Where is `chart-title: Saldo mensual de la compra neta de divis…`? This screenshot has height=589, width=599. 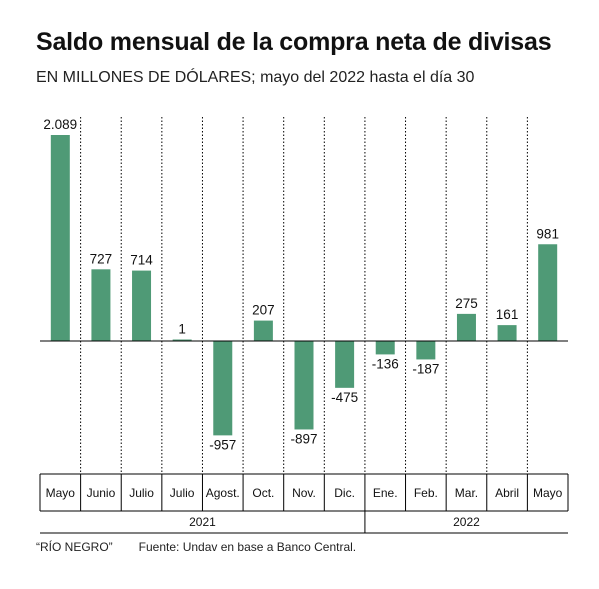
chart-title: Saldo mensual de la compra neta de divis… is located at coordinates (294, 42).